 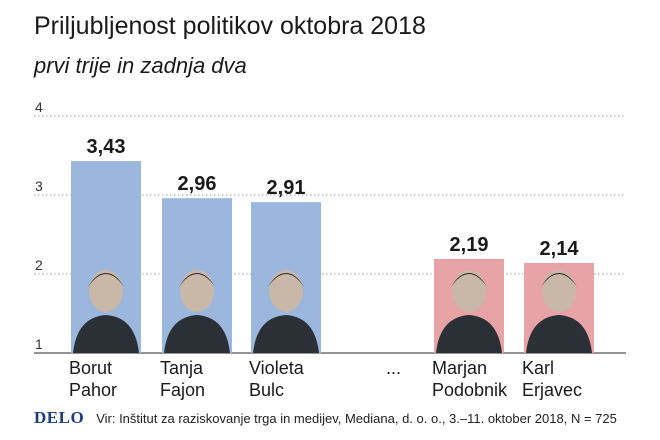 I want to click on category-label-1-line1: Tanja, so click(x=182, y=368).